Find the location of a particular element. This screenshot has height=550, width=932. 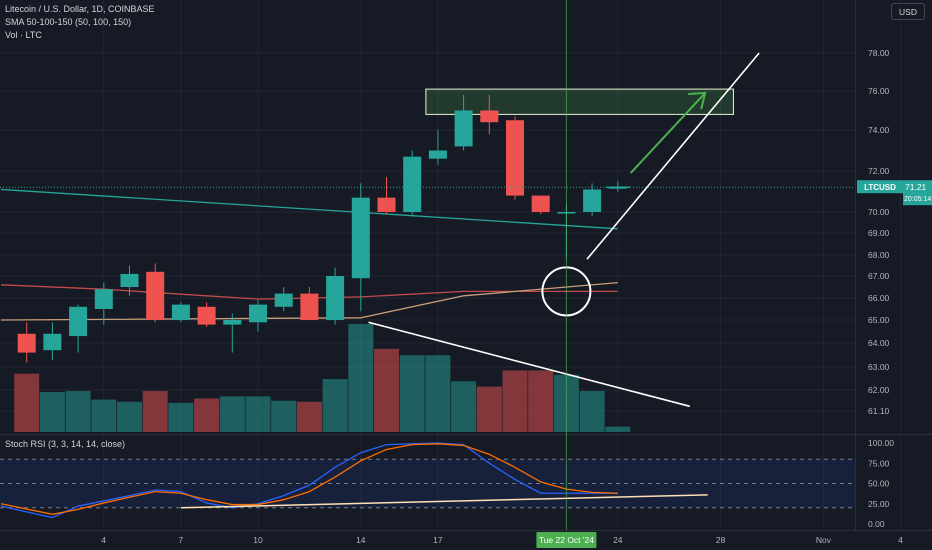

volume-legend: Vol · LTC is located at coordinates (23, 35).